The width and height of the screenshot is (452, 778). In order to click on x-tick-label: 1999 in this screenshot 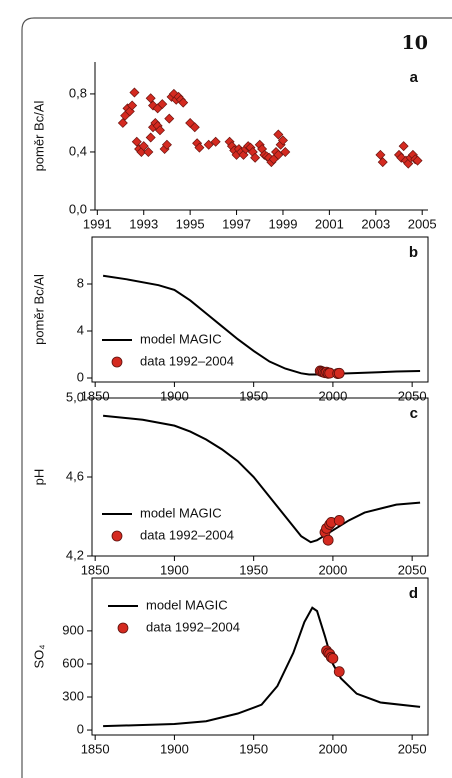, I will do `click(283, 223)`.